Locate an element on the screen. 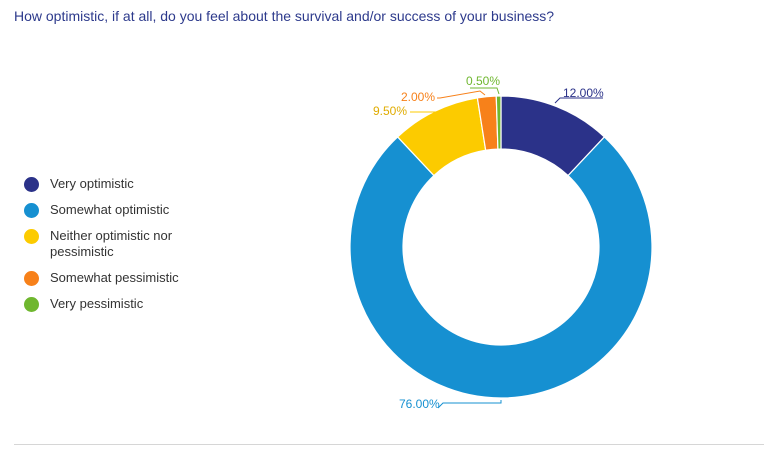 The image size is (772, 452). data-label: 76.00% is located at coordinates (419, 404).